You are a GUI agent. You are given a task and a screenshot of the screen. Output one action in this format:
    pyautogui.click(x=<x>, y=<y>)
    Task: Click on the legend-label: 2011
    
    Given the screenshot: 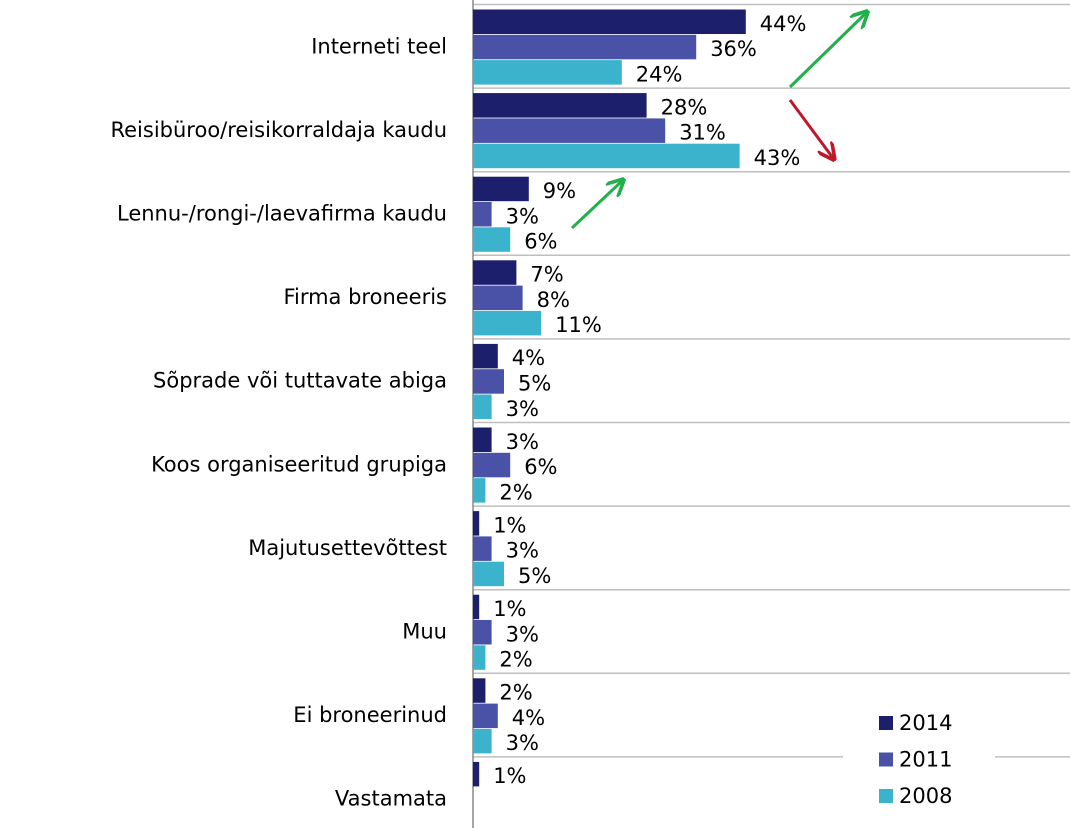 What is the action you would take?
    pyautogui.click(x=925, y=760)
    